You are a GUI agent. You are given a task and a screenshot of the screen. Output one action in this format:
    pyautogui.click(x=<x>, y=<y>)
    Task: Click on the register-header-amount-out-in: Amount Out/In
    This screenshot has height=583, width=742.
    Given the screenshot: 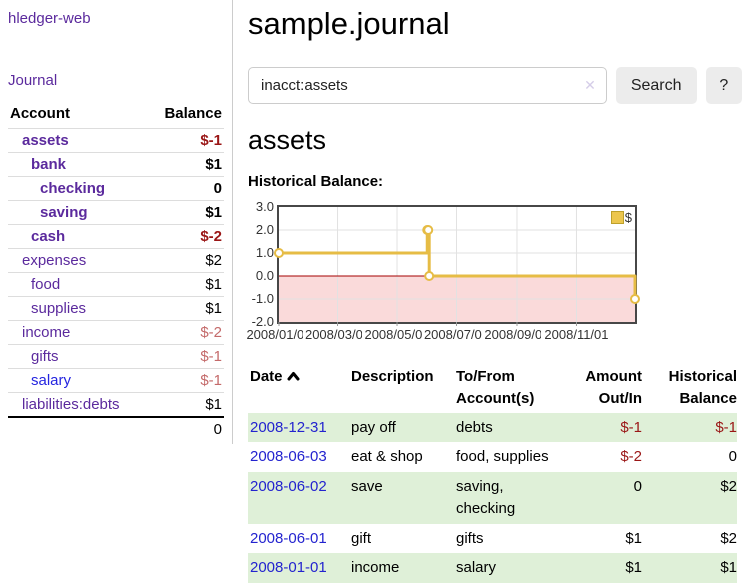 What is the action you would take?
    pyautogui.click(x=601, y=388)
    